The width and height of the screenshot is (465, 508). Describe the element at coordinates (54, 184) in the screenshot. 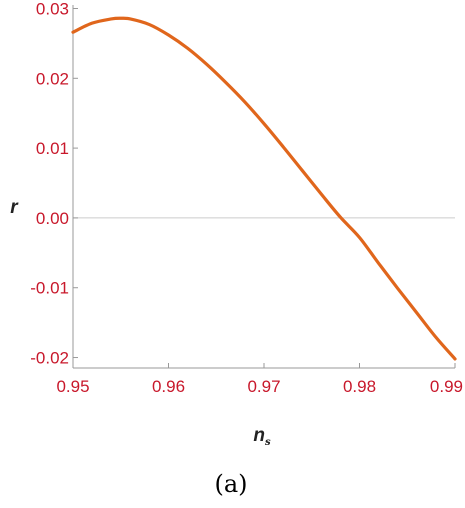

I see `y-ticks: 0.03 0.02 0.01 0.00 -0.01 -0.02` at that location.